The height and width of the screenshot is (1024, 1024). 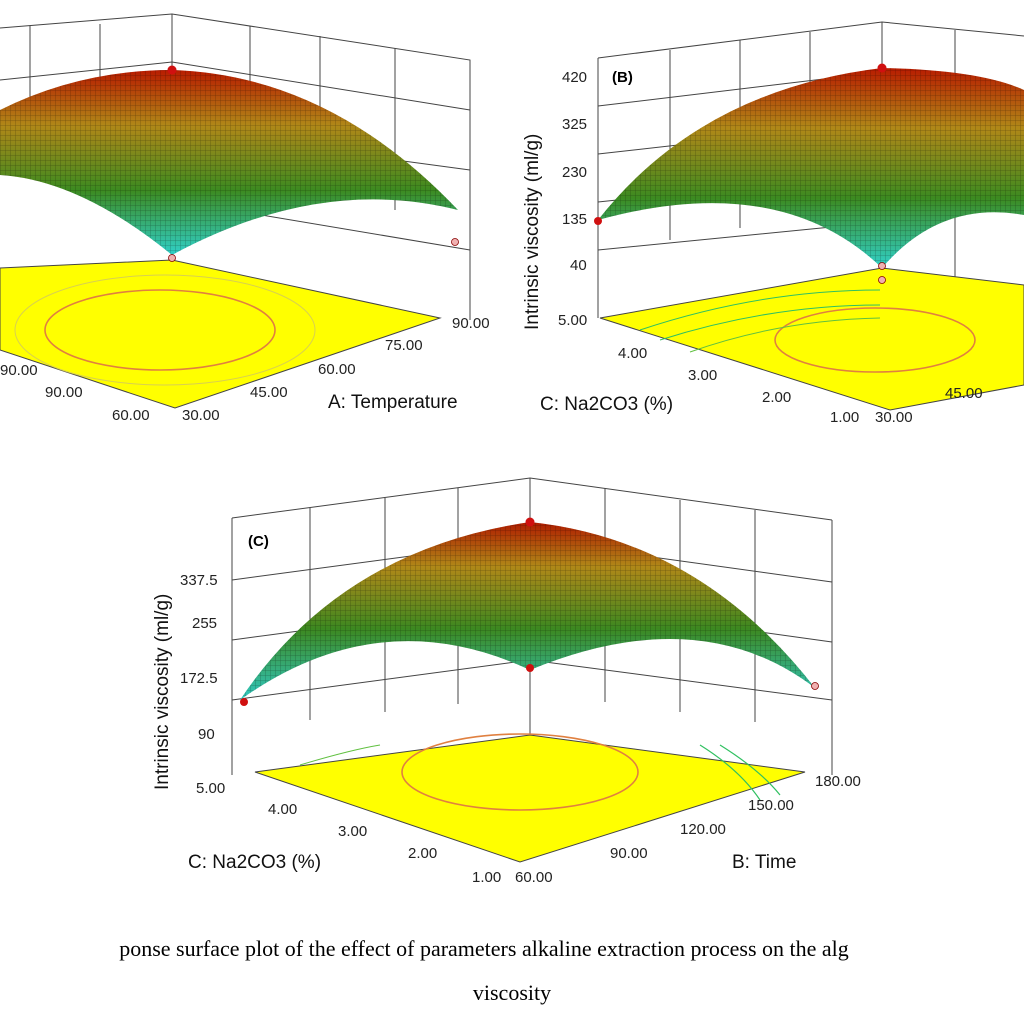 What do you see at coordinates (771, 805) in the screenshot?
I see `panel-c-y-tick: 150.00` at bounding box center [771, 805].